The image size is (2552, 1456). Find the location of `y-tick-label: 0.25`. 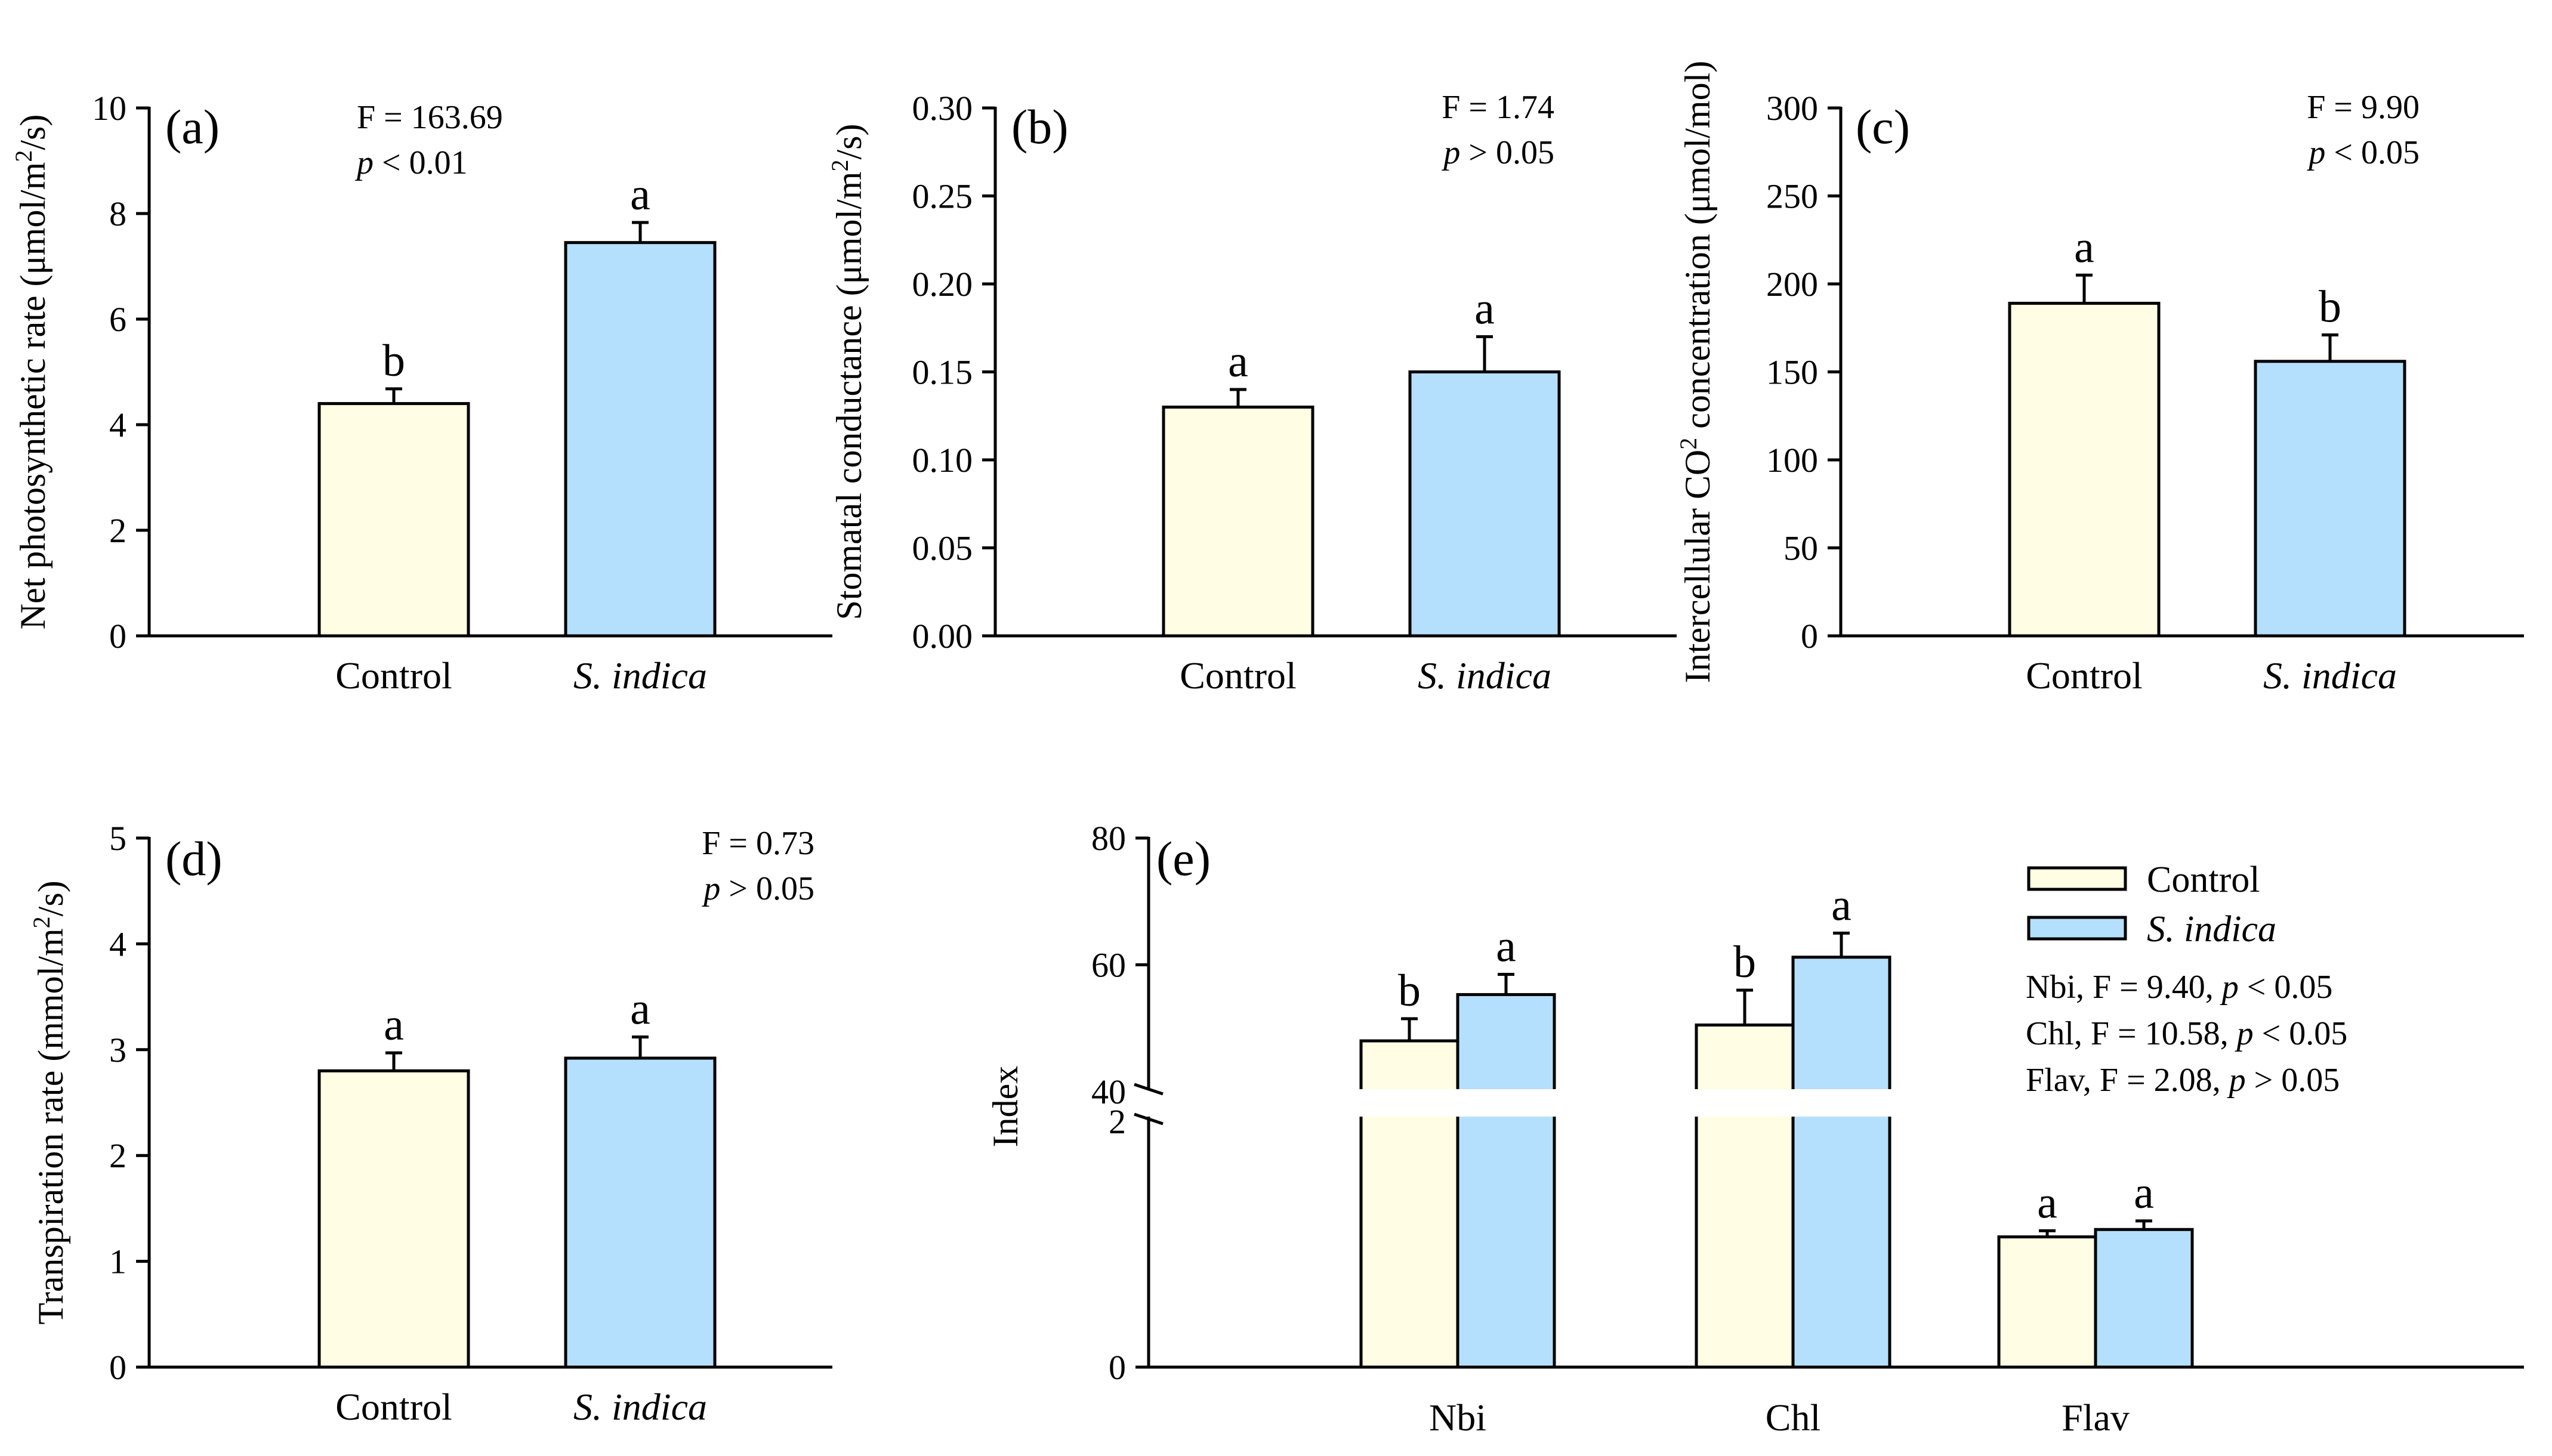

y-tick-label: 0.25 is located at coordinates (943, 196).